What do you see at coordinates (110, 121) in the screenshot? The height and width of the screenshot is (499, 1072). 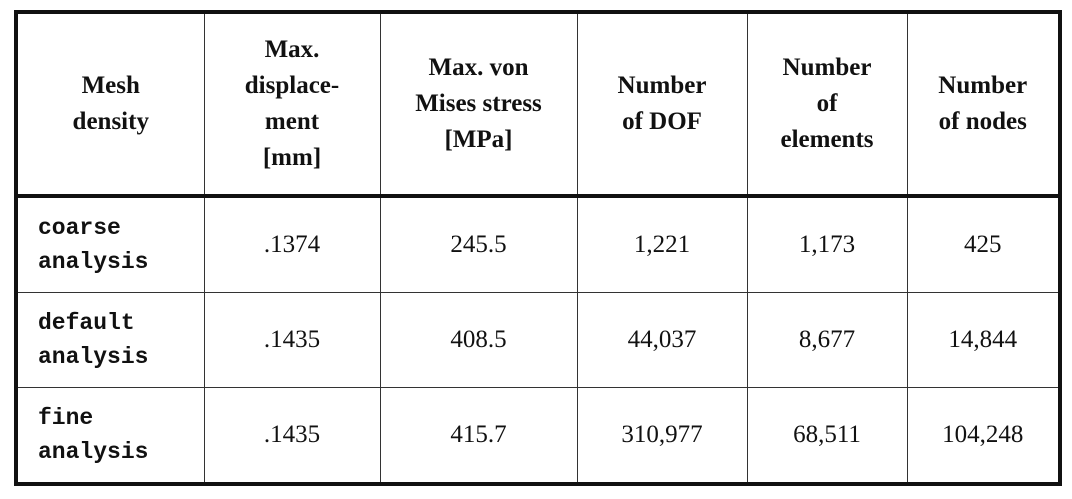 I see `cell-line: density` at bounding box center [110, 121].